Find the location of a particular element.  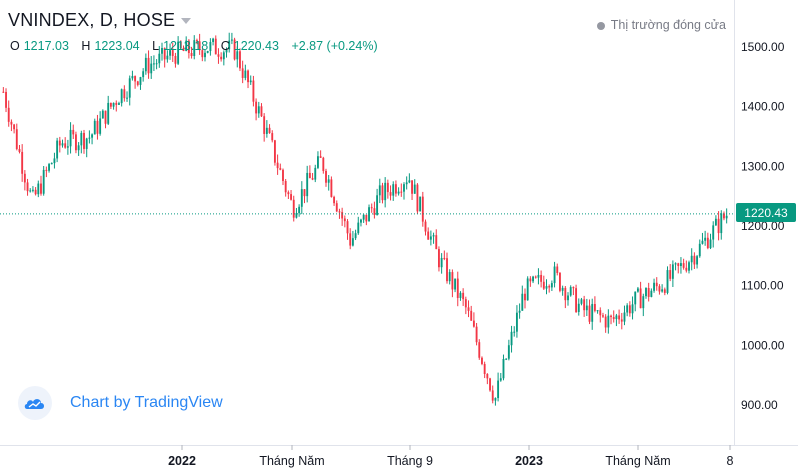

time-axis: 2022 Tháng Năm Tháng 9 2023 Tháng Năm 8 is located at coordinates (399, 456).